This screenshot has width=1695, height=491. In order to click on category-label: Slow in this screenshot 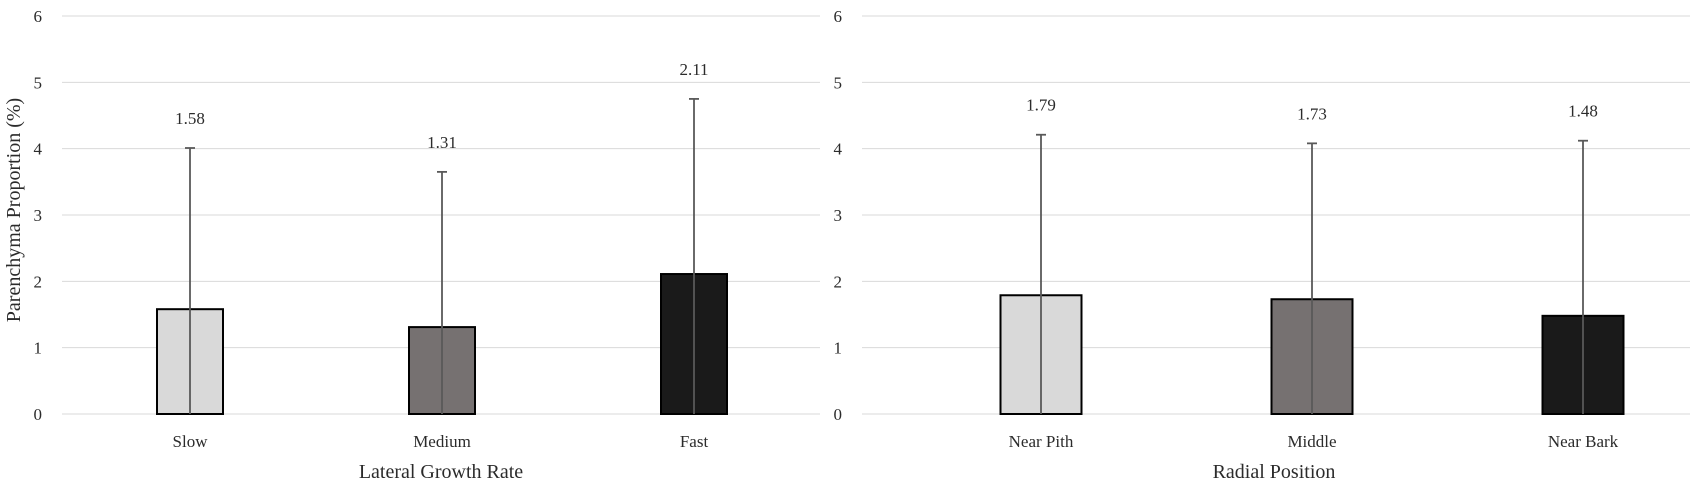, I will do `click(191, 441)`.